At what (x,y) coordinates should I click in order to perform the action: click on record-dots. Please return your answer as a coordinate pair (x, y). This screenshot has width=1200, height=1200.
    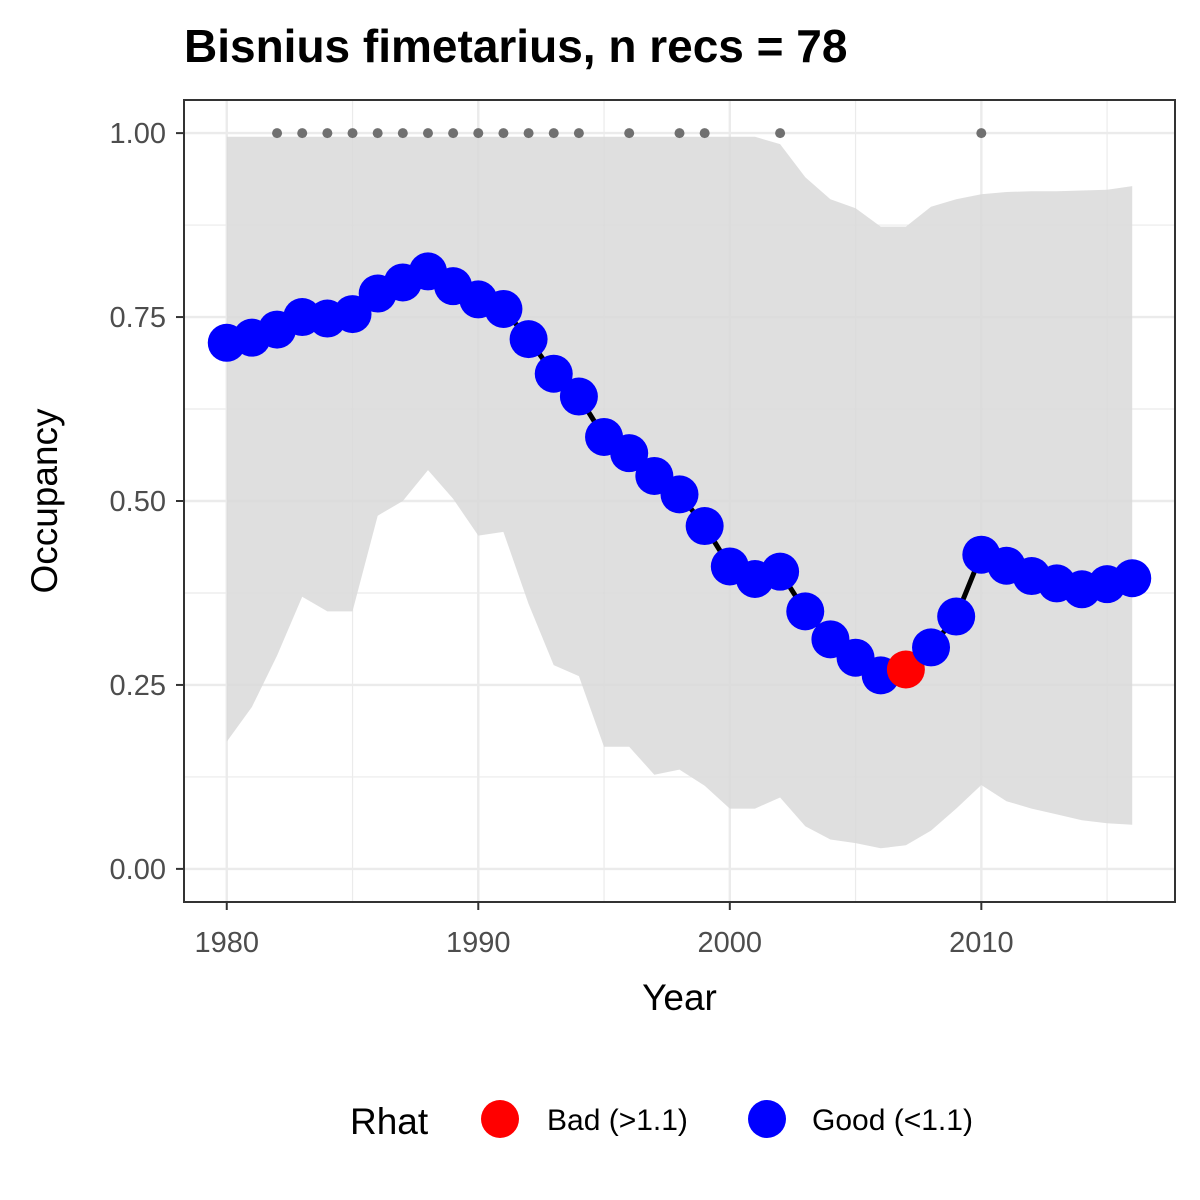
    Looking at the image, I should click on (629, 133).